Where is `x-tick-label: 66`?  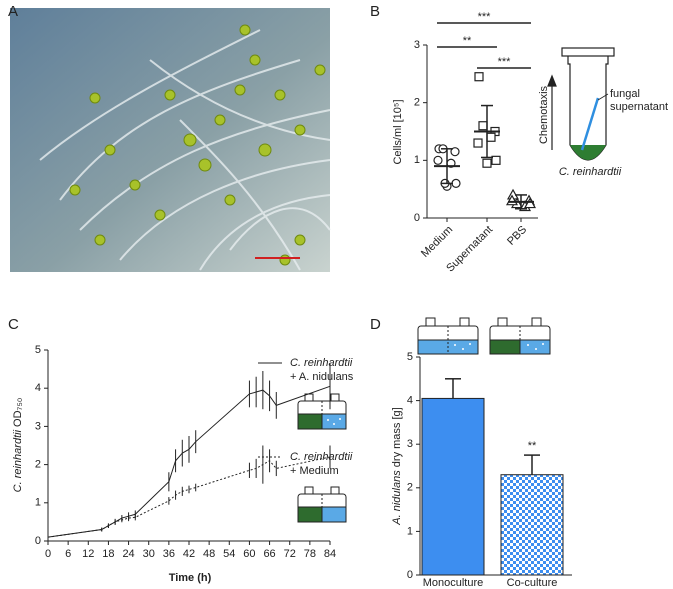 x-tick-label: 66 is located at coordinates (269, 554).